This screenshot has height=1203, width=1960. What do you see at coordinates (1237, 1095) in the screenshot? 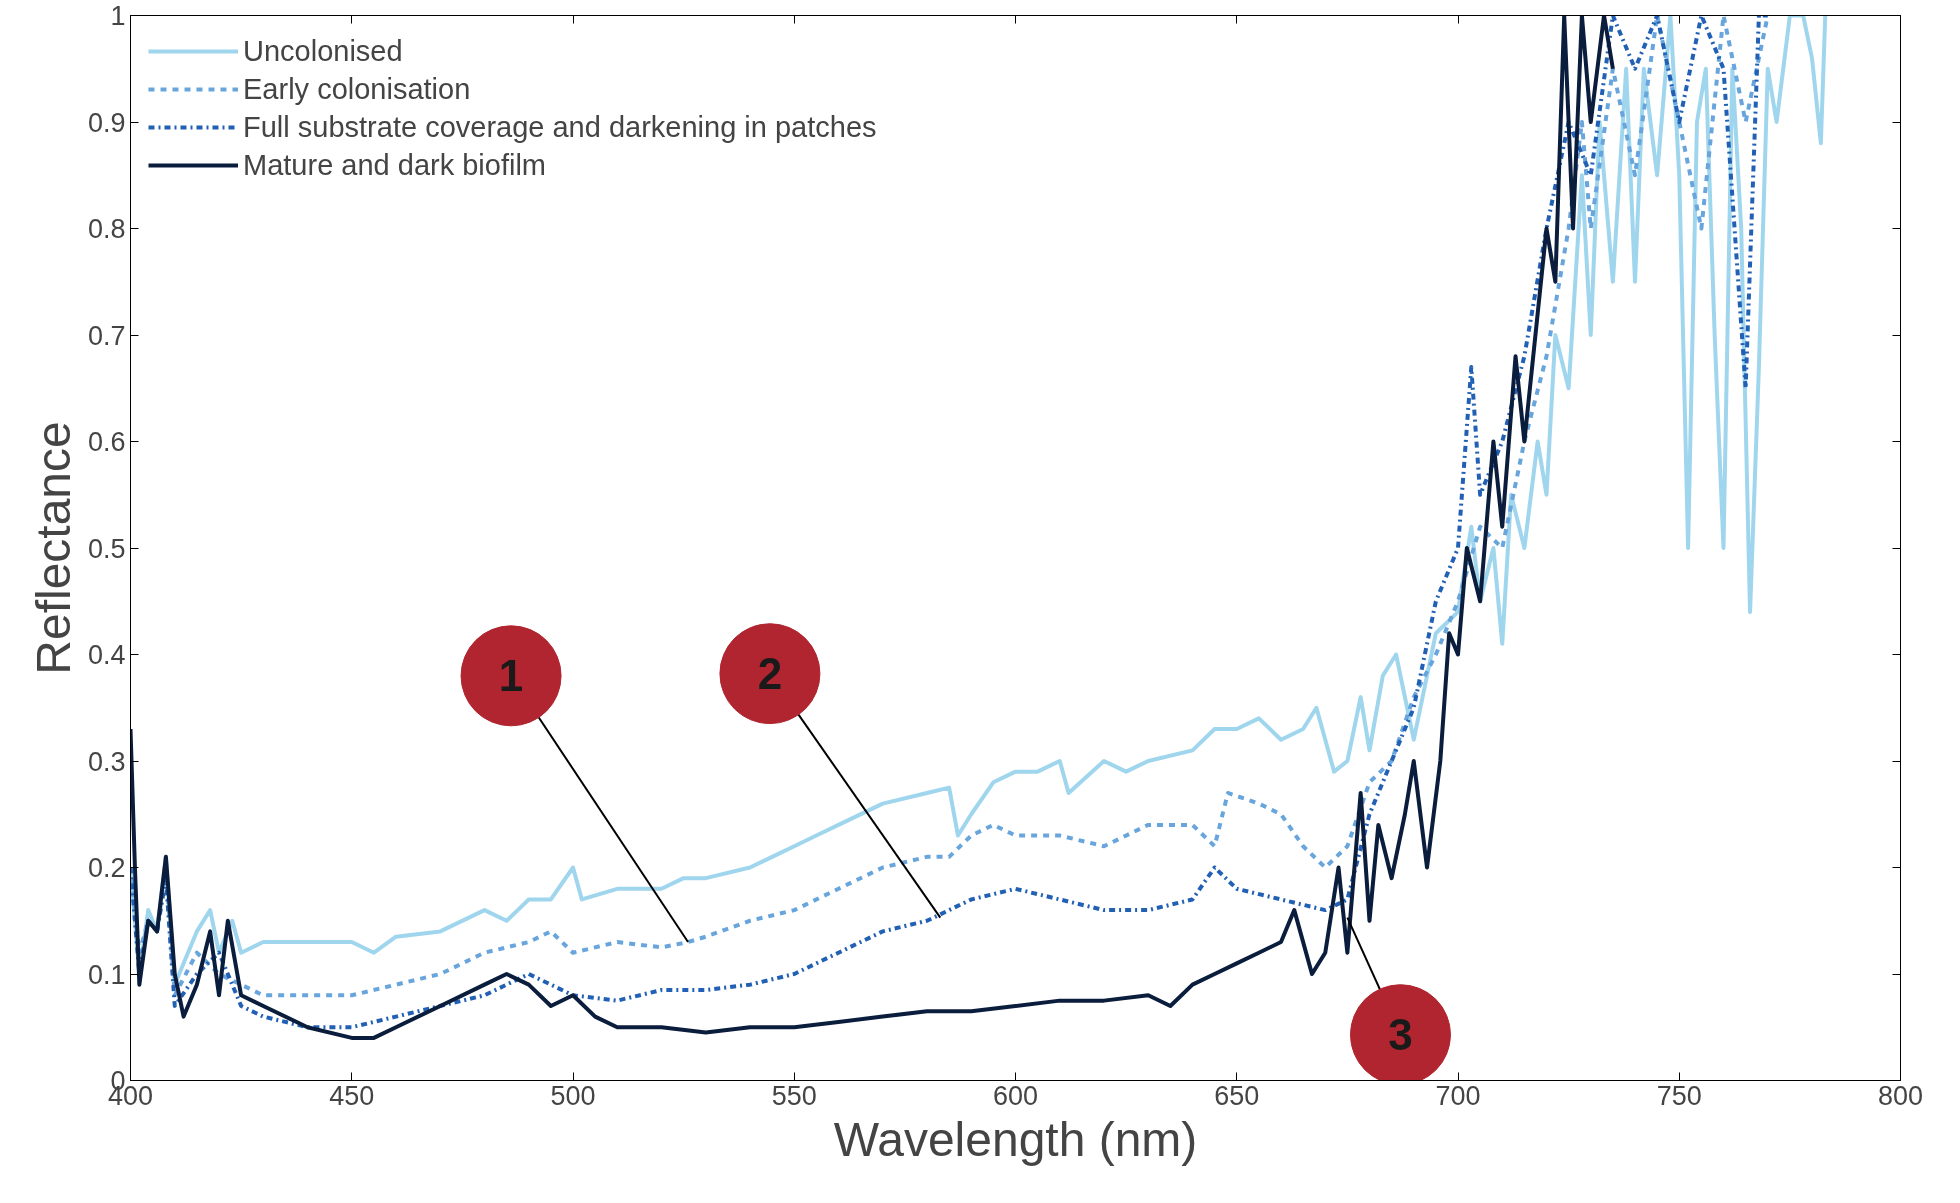
I see `x-tick-label: 650` at bounding box center [1237, 1095].